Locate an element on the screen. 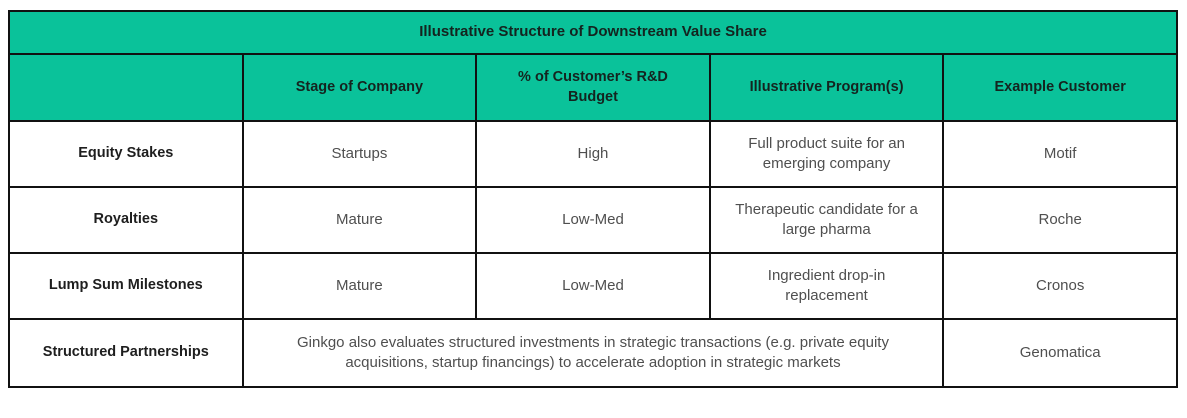 The width and height of the screenshot is (1187, 418). cell-stage: Startups is located at coordinates (359, 154).